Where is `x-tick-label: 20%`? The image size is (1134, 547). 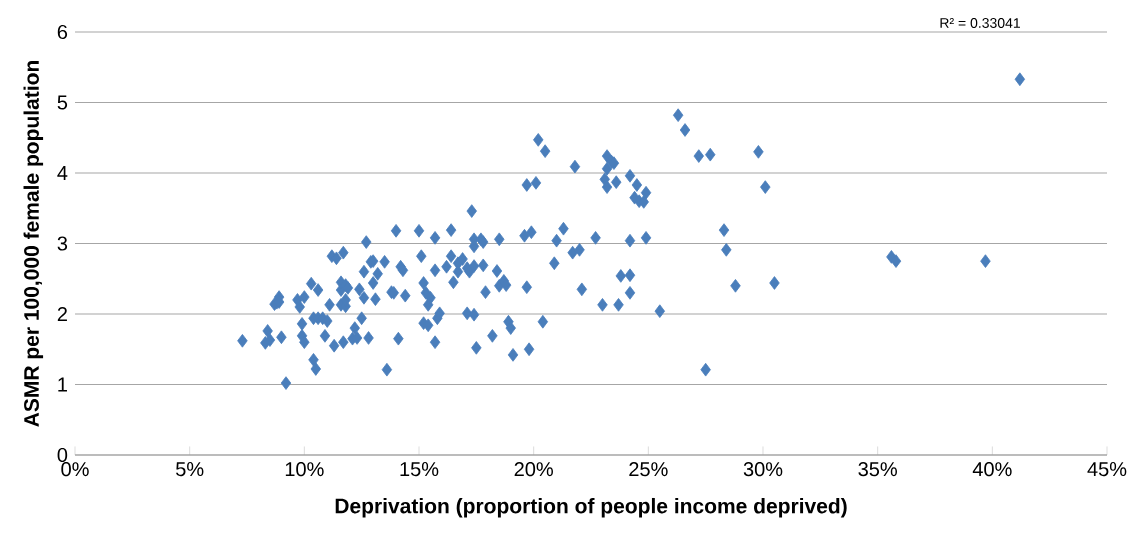
x-tick-label: 20% is located at coordinates (533, 469).